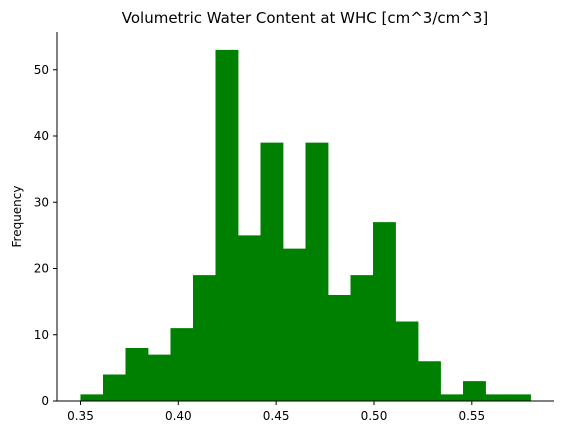 This screenshot has width=562, height=435. Describe the element at coordinates (41, 136) in the screenshot. I see `y-tick-label: 40` at that location.